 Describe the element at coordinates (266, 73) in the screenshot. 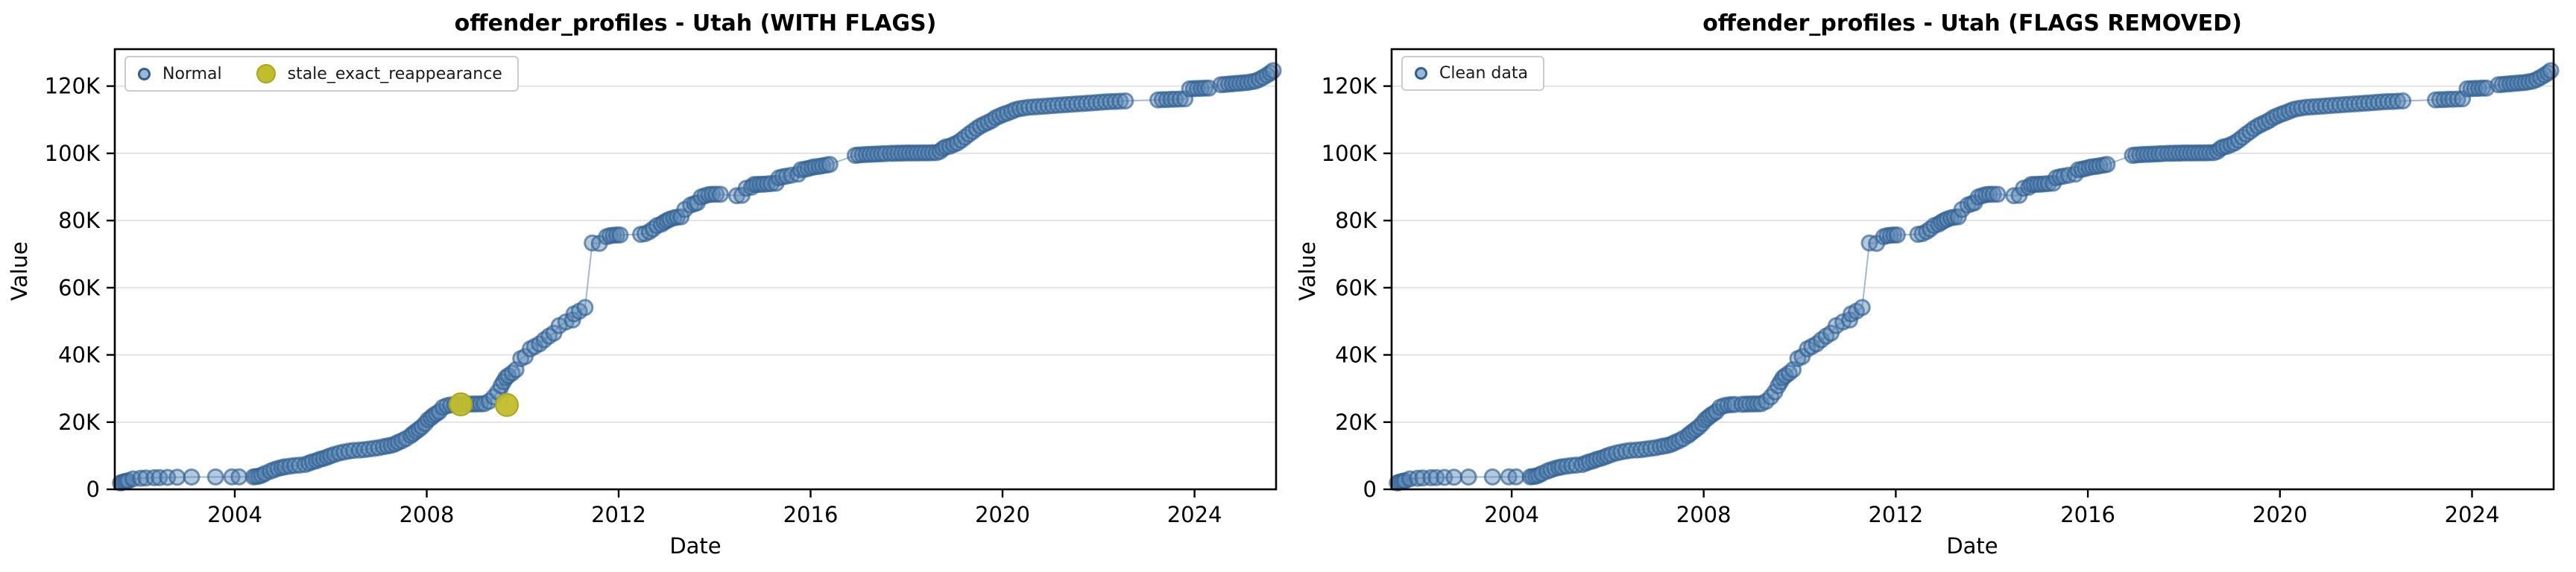

I see `flag-marker-icon` at that location.